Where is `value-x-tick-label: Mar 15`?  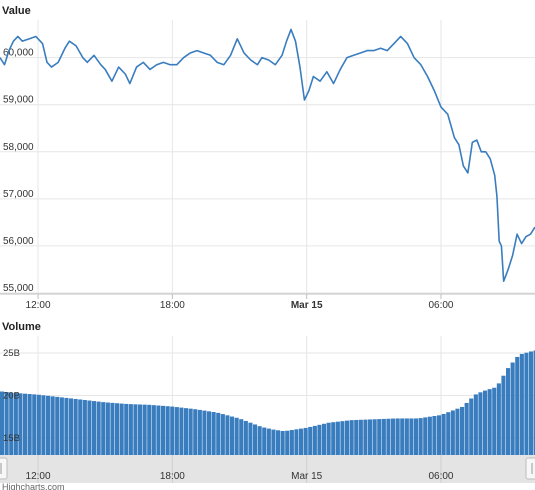 value-x-tick-label: Mar 15 is located at coordinates (307, 305).